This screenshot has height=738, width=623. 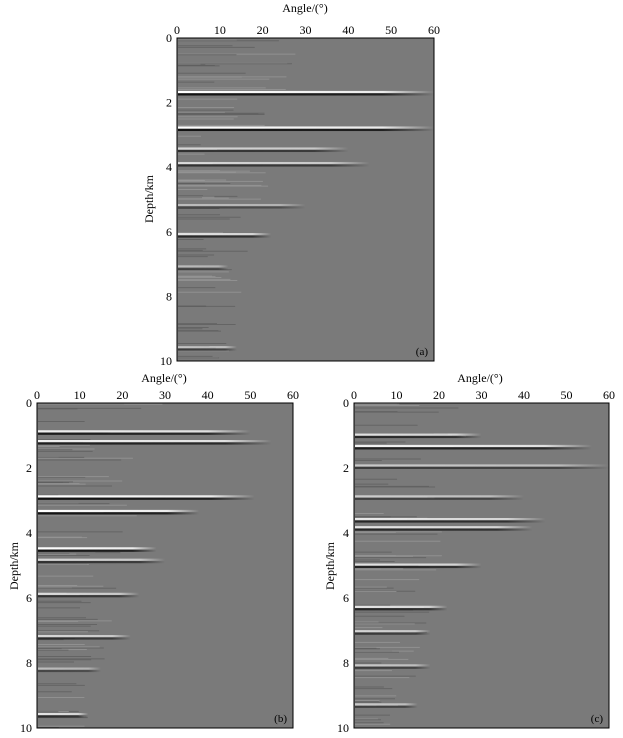 What do you see at coordinates (169, 296) in the screenshot?
I see `y-tick-label: 8` at bounding box center [169, 296].